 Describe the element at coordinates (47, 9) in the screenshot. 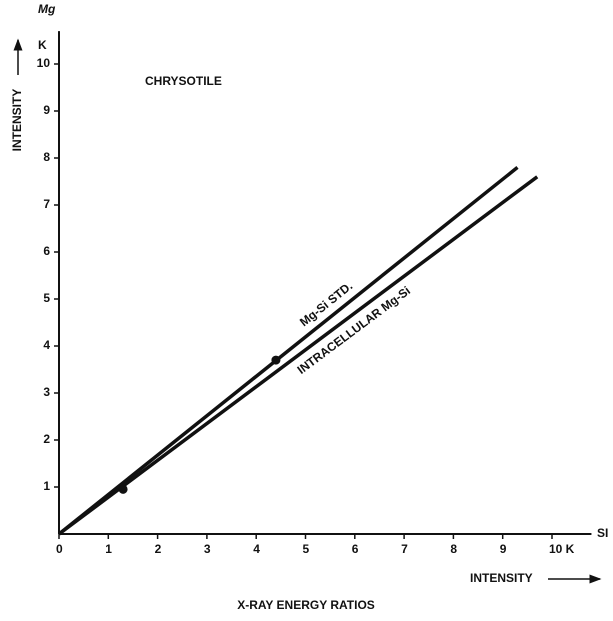

I see `y-element: Mg` at that location.